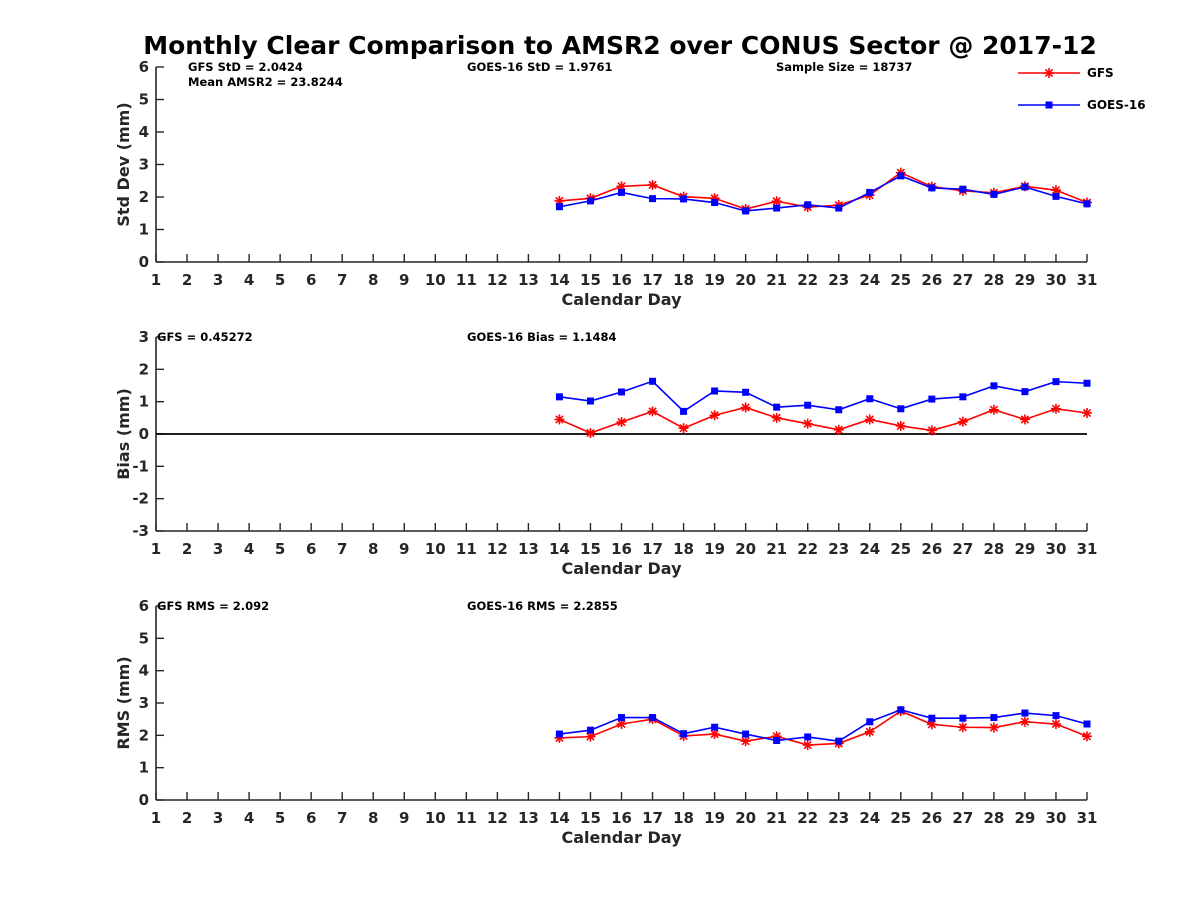  What do you see at coordinates (683, 549) in the screenshot?
I see `bias-x-tick-label: 18` at bounding box center [683, 549].